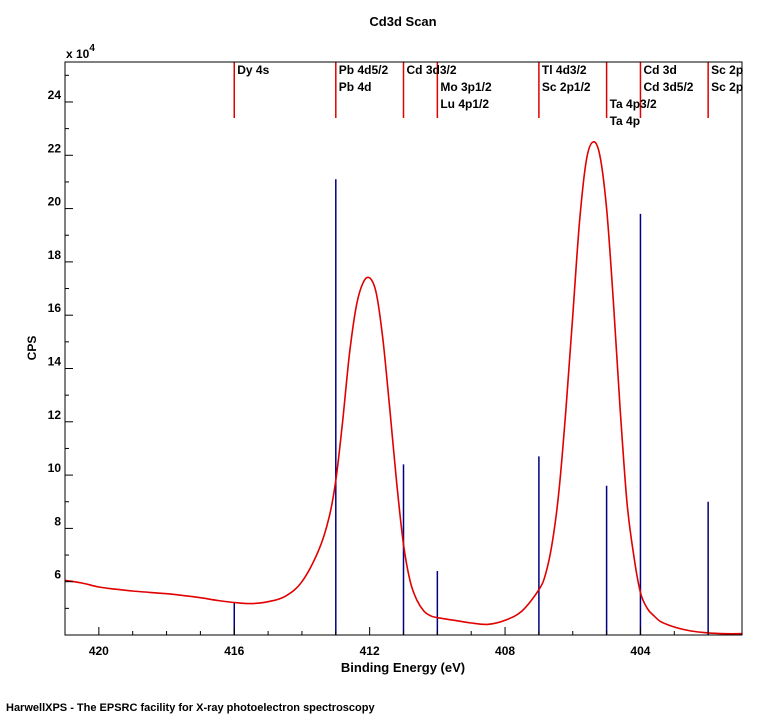 This screenshot has height=720, width=770. Describe the element at coordinates (625, 121) in the screenshot. I see `peak-annotation-label: Ta 4p` at that location.